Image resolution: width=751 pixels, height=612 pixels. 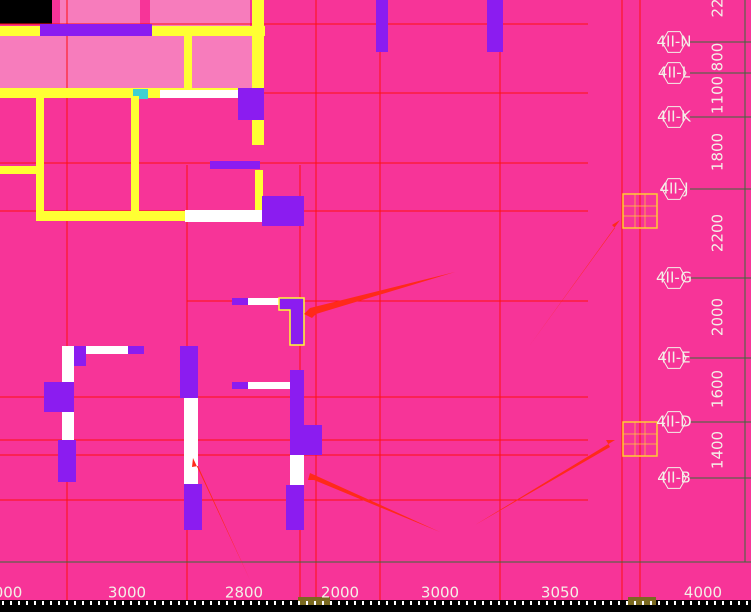 I want to click on dimension: 4000, so click(x=703, y=593).